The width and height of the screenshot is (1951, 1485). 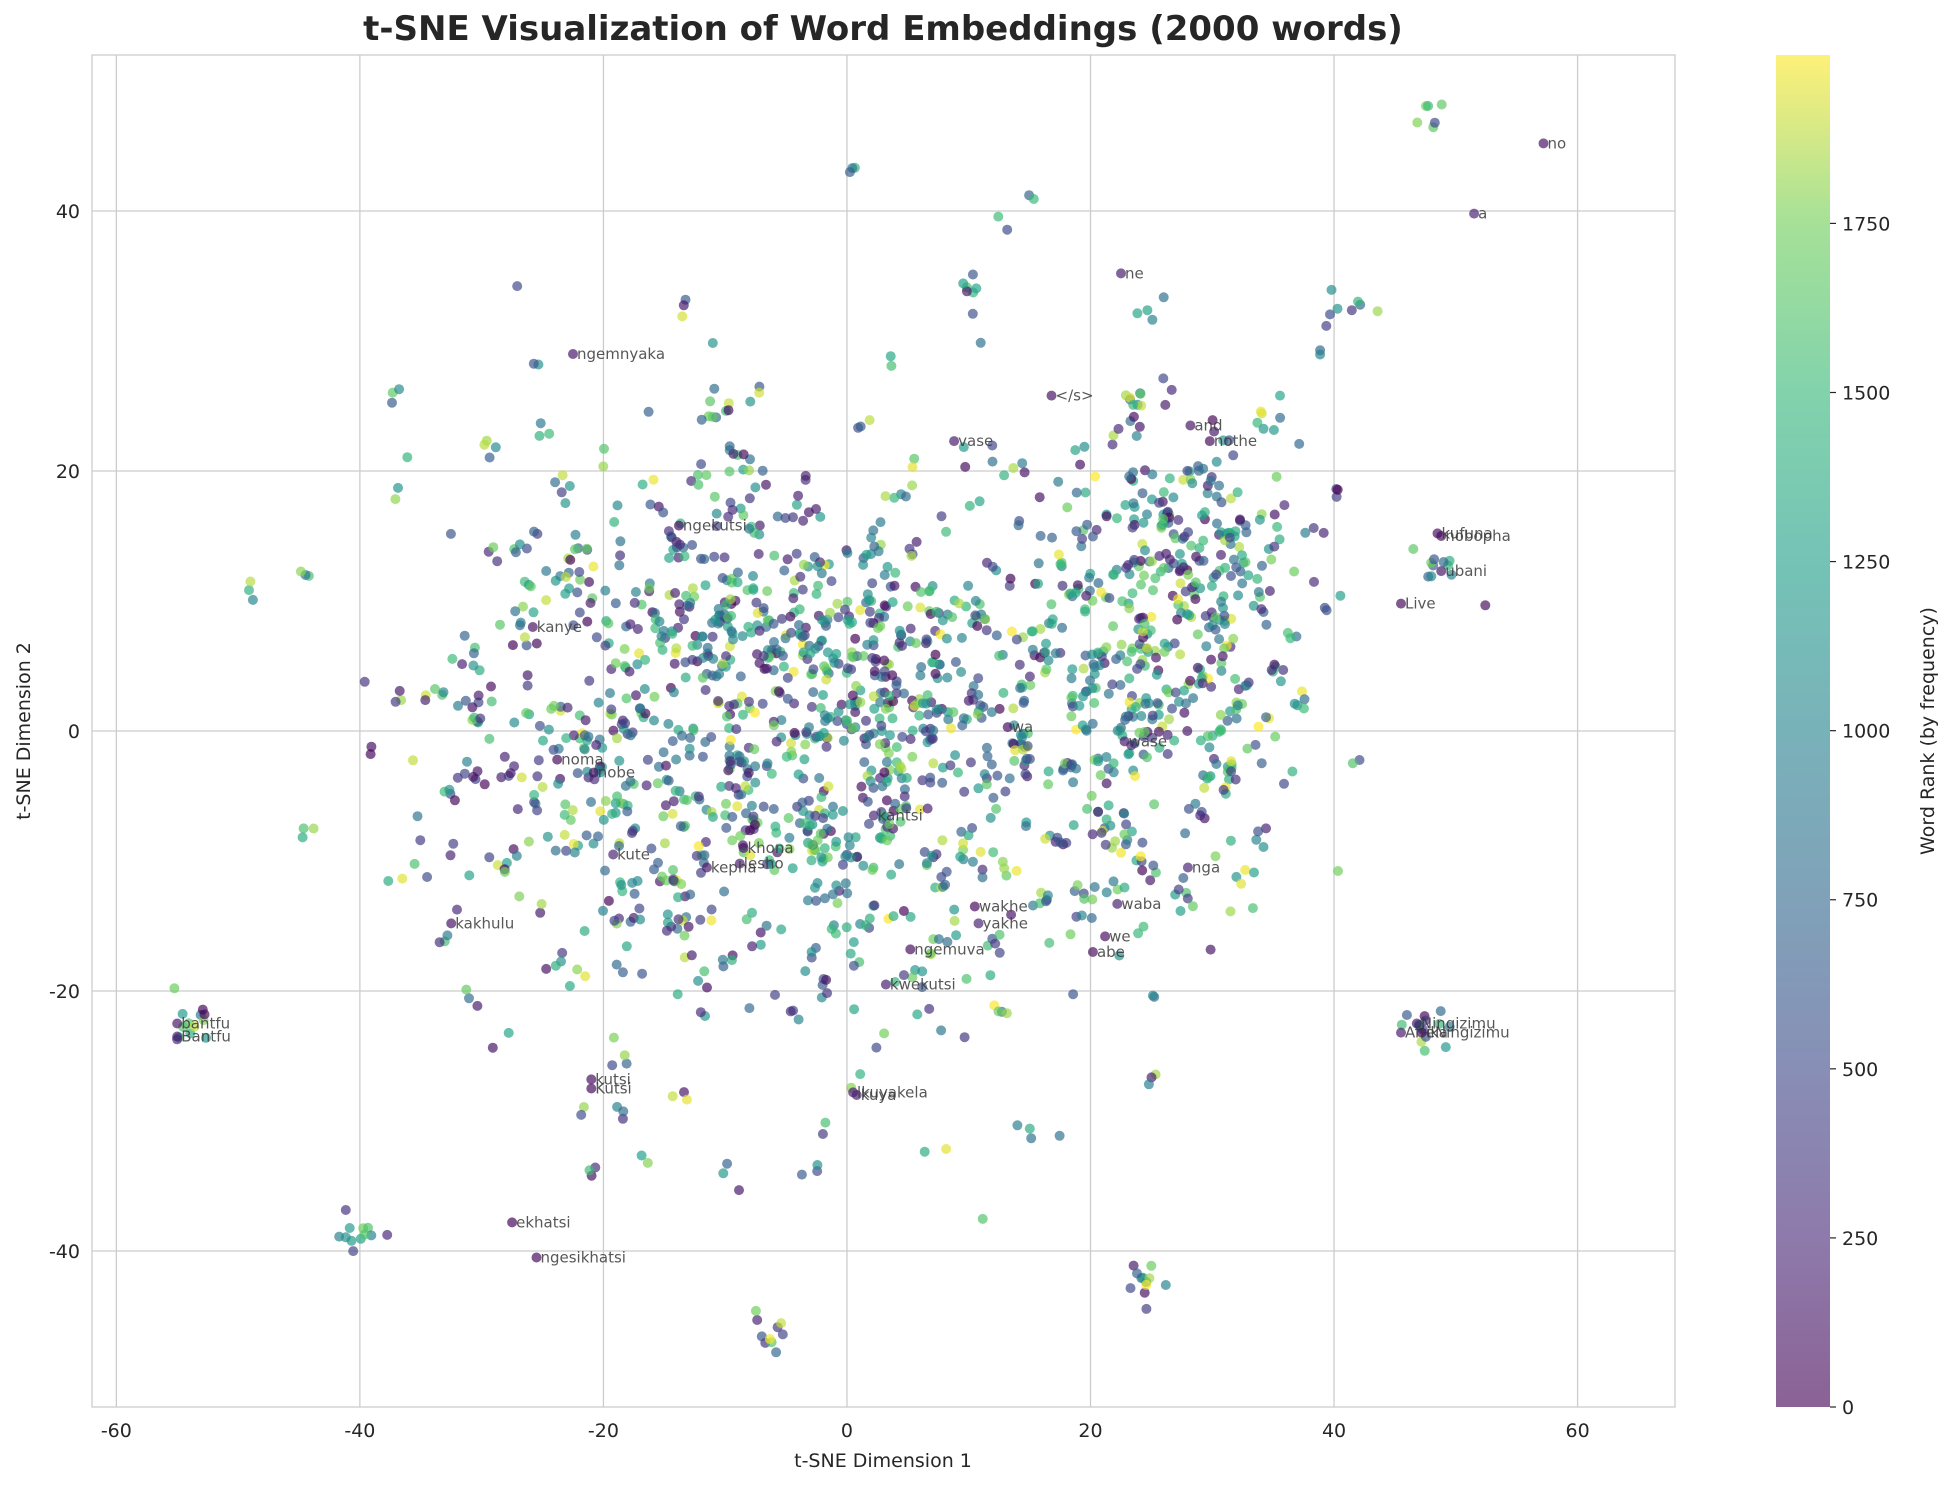 What do you see at coordinates (1134, 273) in the screenshot?
I see `word-label: ne` at bounding box center [1134, 273].